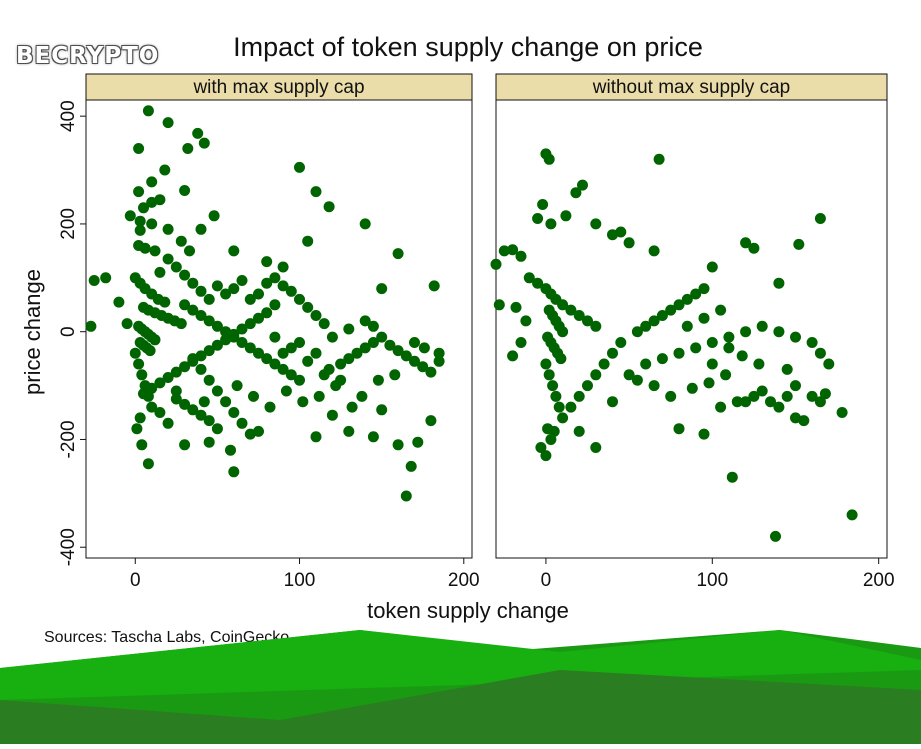  I want to click on source-note: Sources: Tascha Labs, CoinGecko, so click(166, 637).